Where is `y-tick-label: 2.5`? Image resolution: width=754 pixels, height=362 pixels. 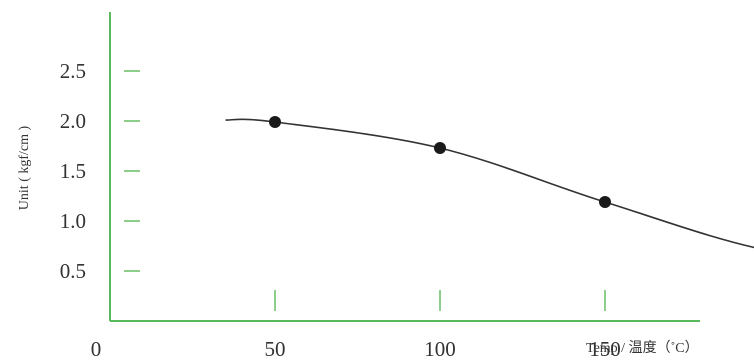
y-tick-label: 2.5 is located at coordinates (73, 71).